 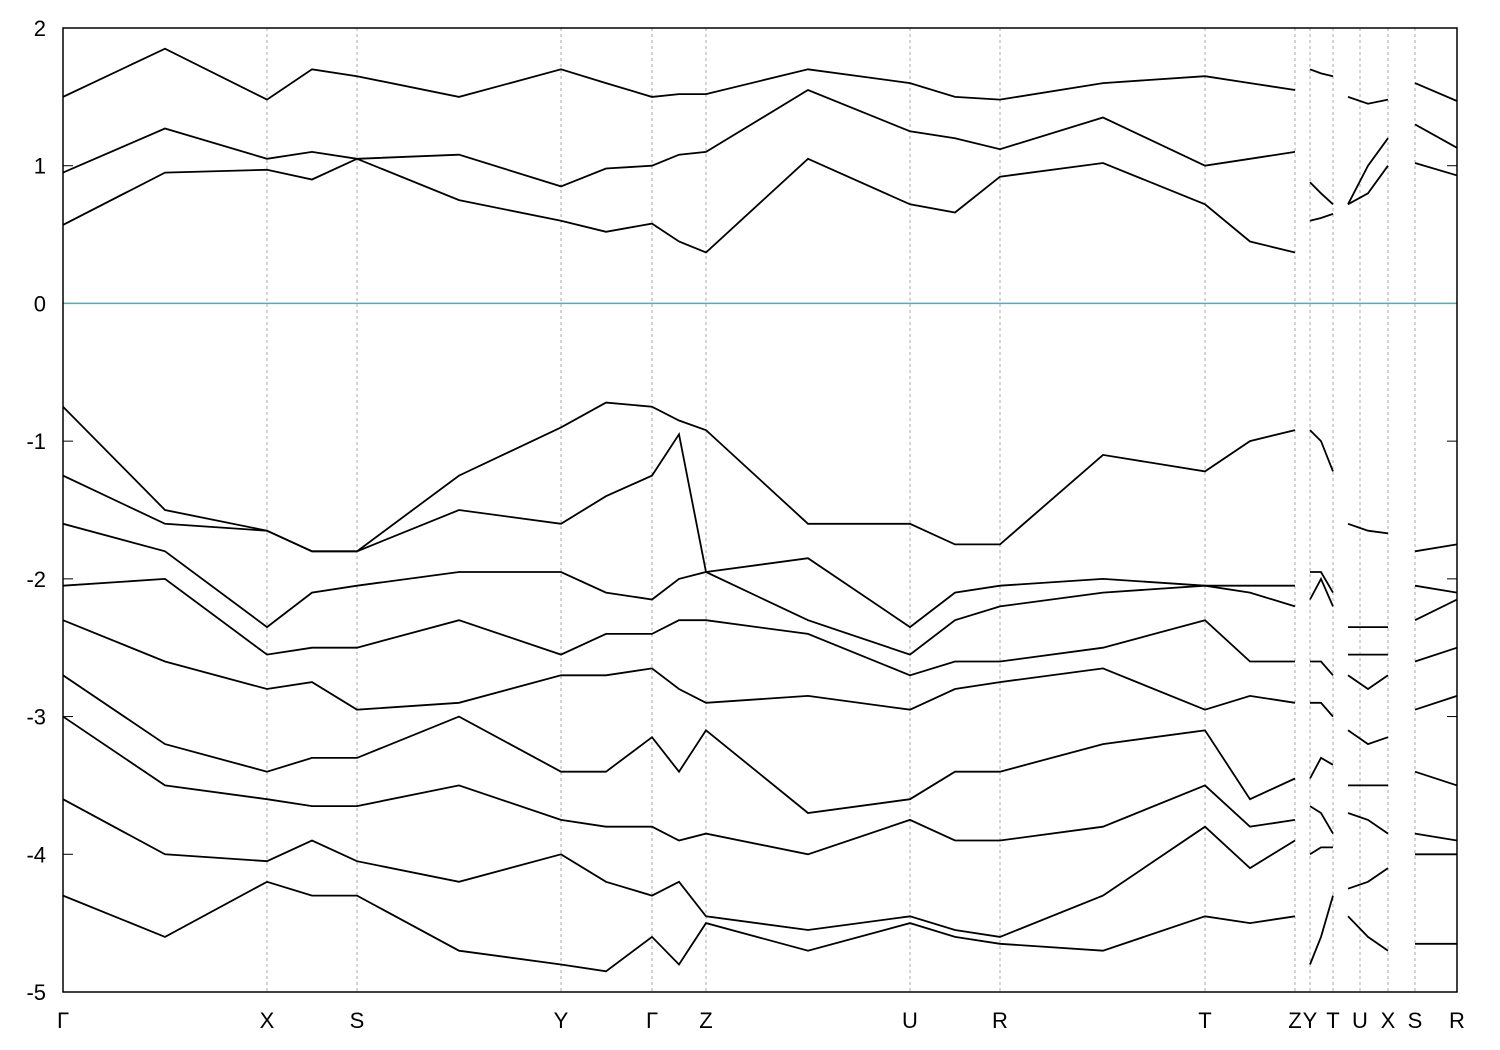 I want to click on y-tick-label: -3, so click(x=36, y=717).